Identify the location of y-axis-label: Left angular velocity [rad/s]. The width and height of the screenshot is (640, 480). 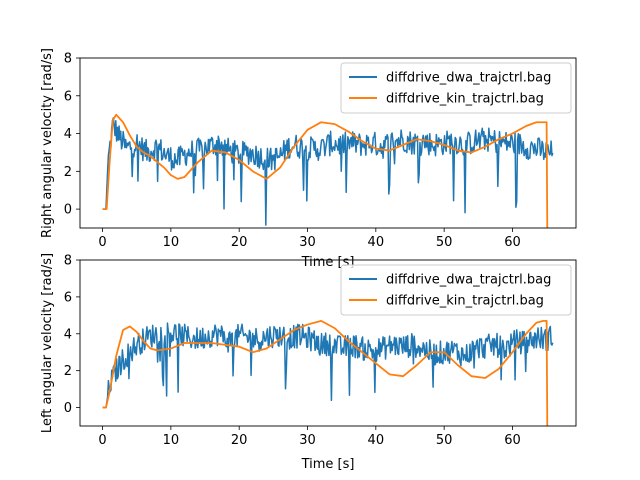
(47, 343).